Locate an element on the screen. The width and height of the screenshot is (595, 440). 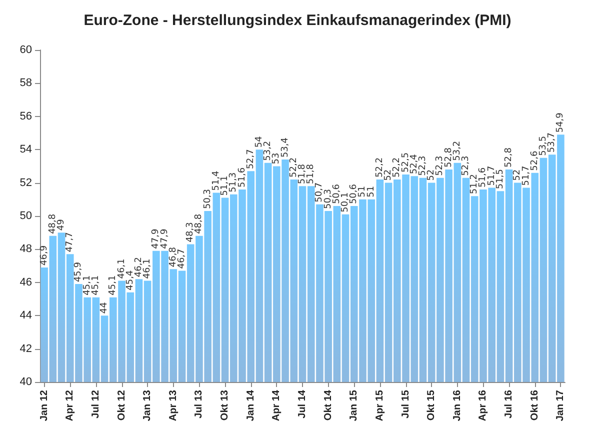
data-label: 53,2 is located at coordinates (457, 150).